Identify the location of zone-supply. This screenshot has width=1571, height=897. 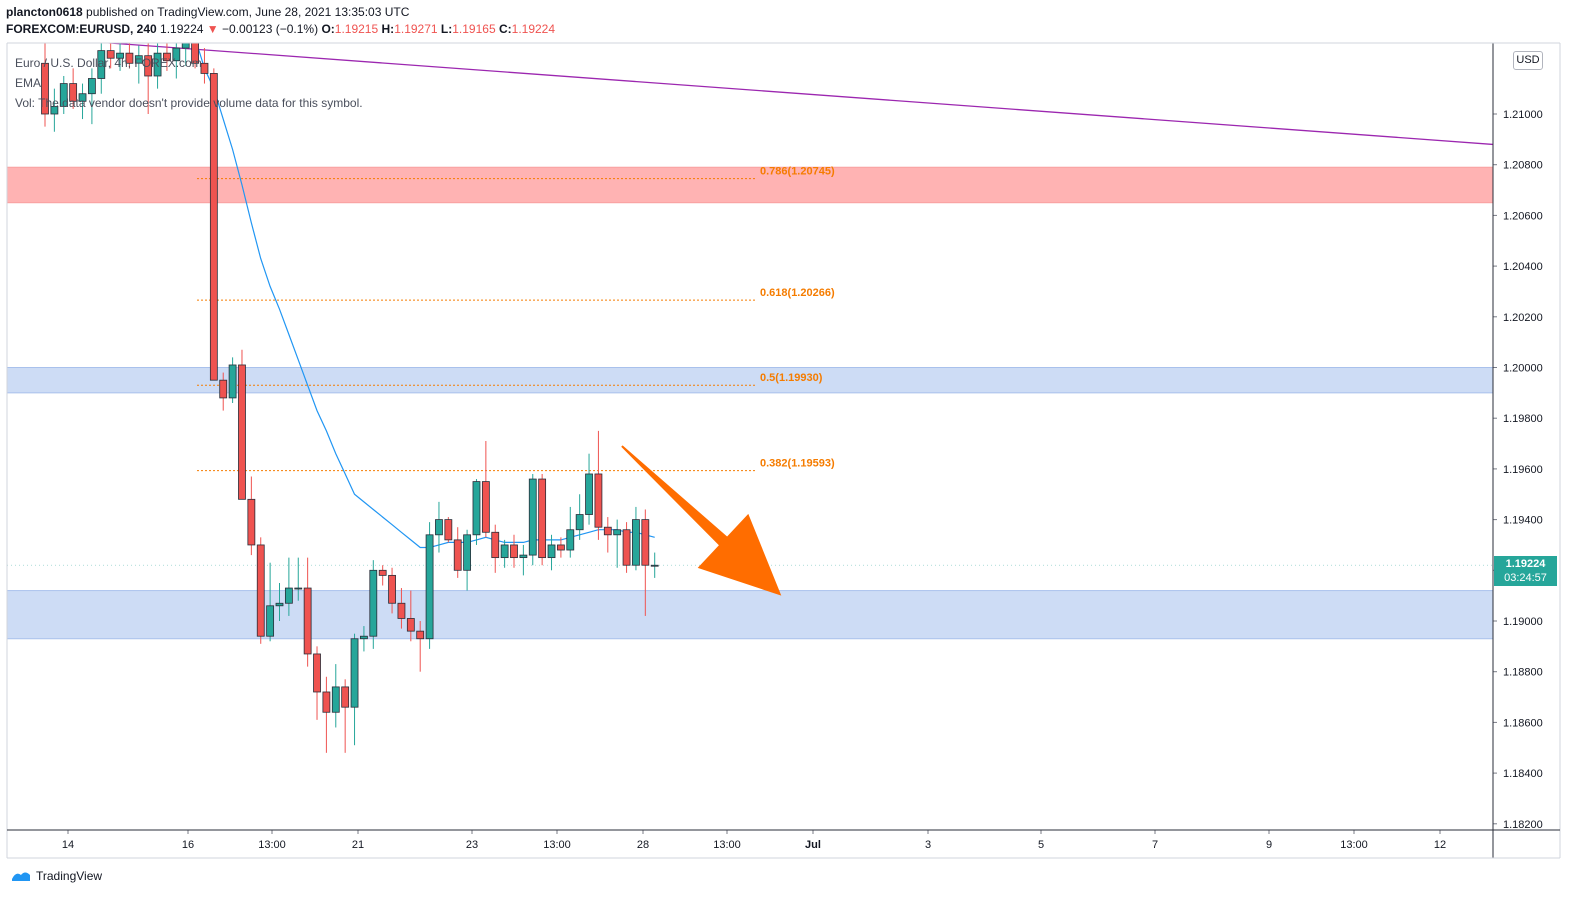
(750, 185).